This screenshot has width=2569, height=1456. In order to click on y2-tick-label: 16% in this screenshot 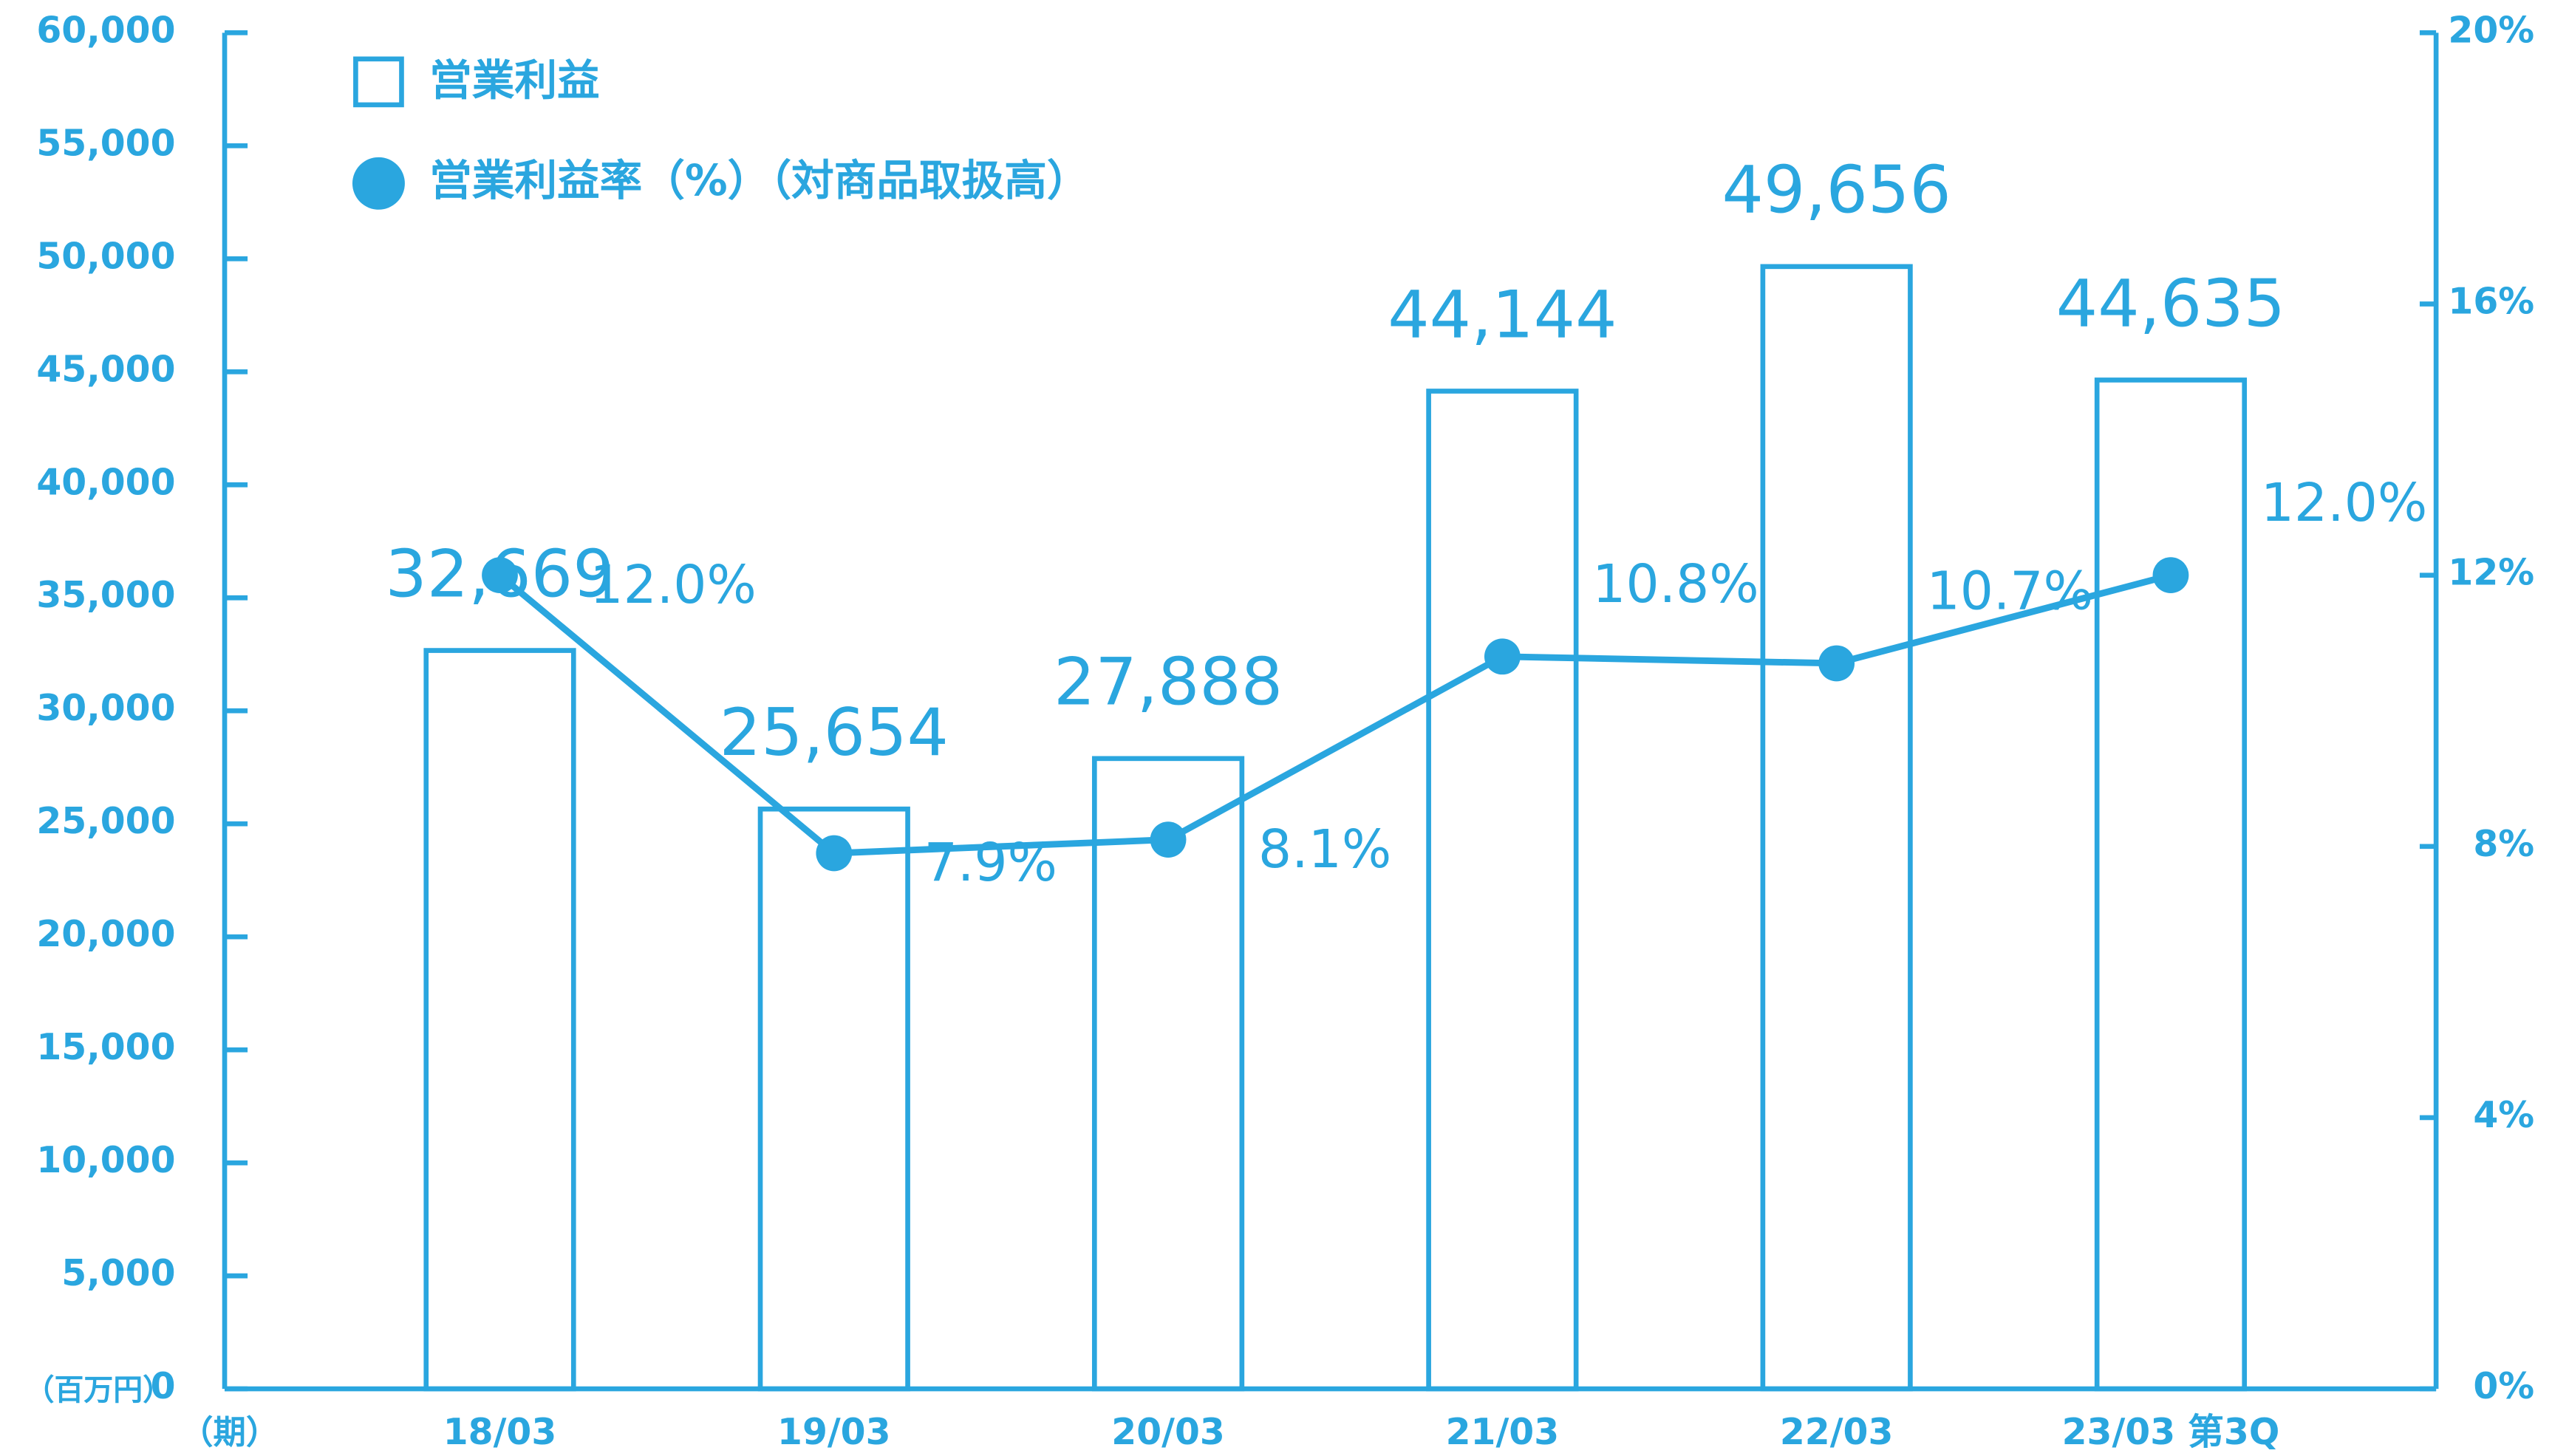, I will do `click(2491, 301)`.